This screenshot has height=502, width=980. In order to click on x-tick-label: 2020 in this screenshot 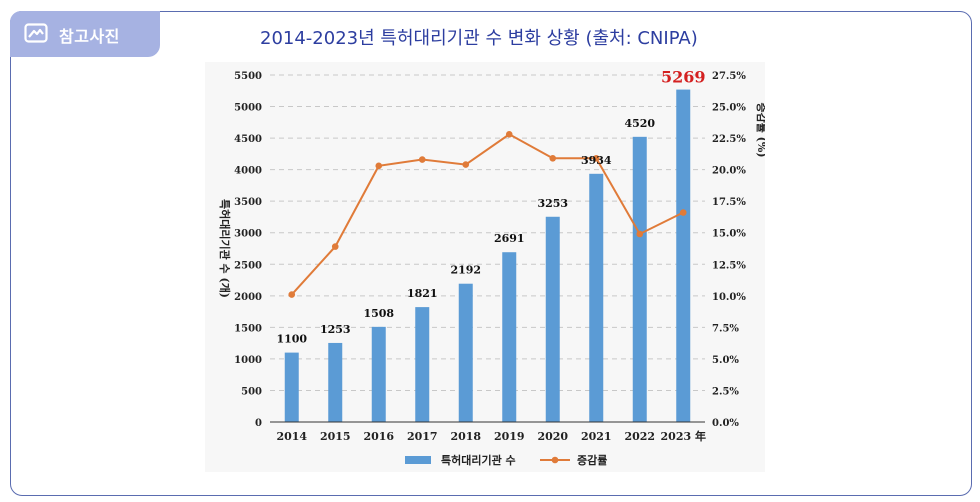, I will do `click(552, 436)`.